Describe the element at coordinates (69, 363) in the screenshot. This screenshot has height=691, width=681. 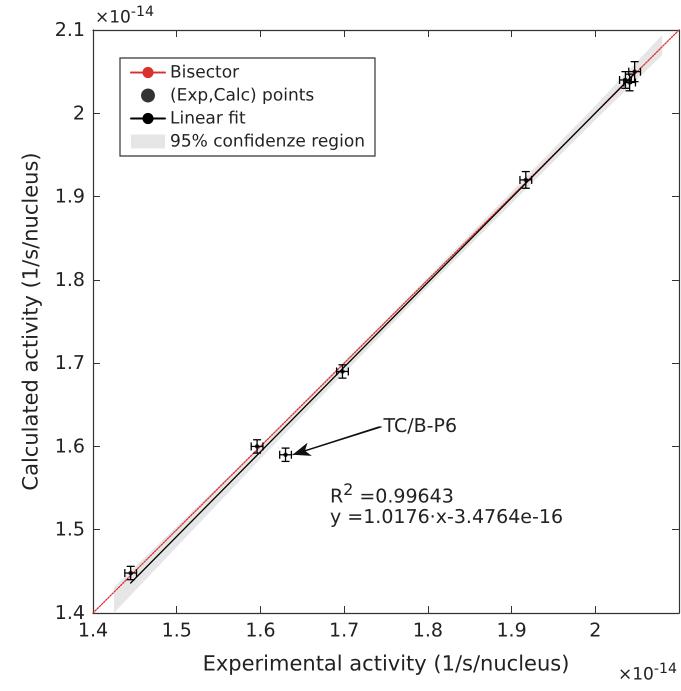
I see `y-tick-label: 1.7` at that location.